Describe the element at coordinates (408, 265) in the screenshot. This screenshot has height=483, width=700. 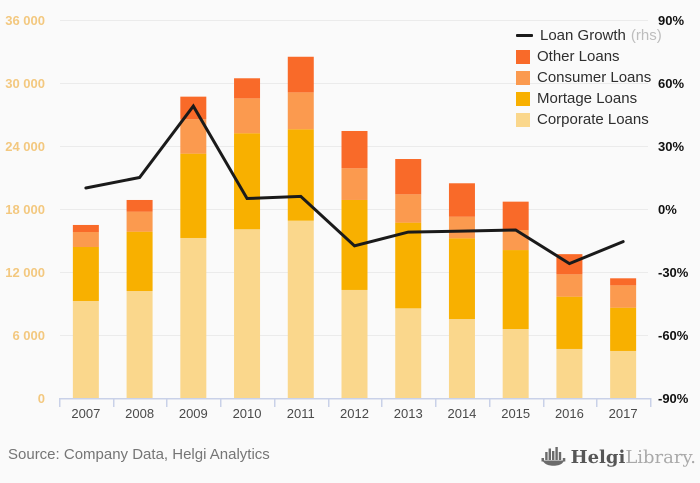
I see `bar-2013-mortage-loans` at that location.